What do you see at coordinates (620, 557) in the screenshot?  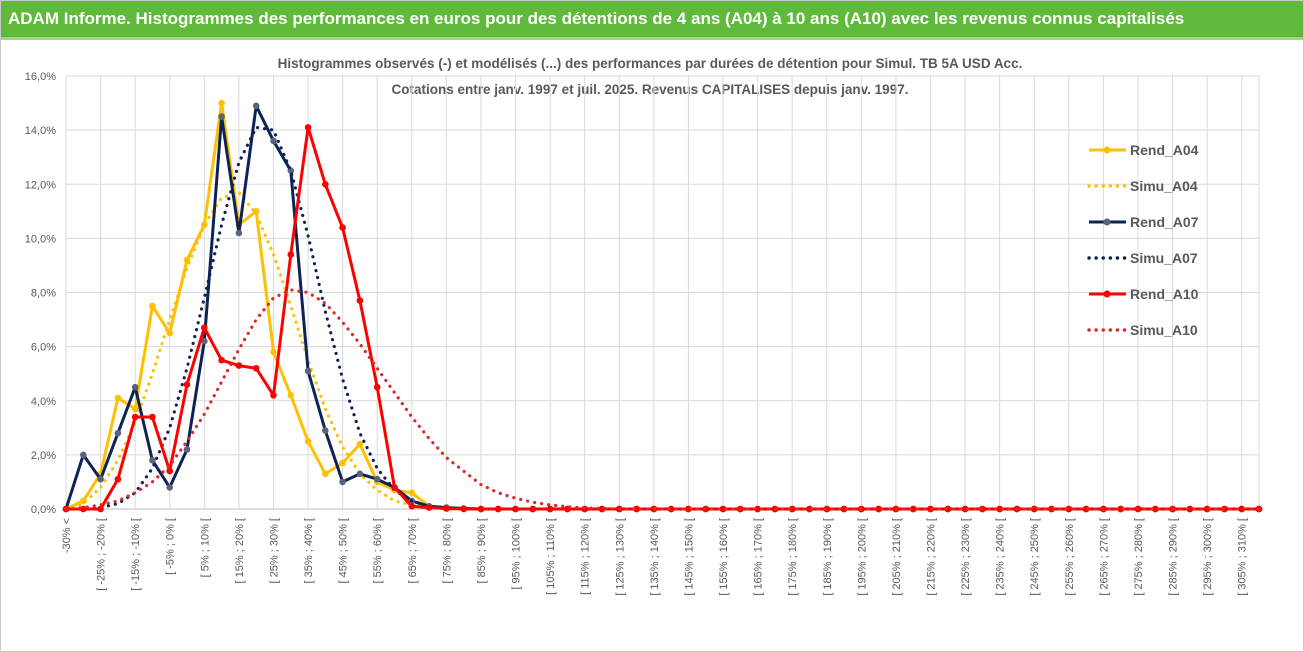 I see `x-tick-label: [ 125% ; 130% [` at bounding box center [620, 557].